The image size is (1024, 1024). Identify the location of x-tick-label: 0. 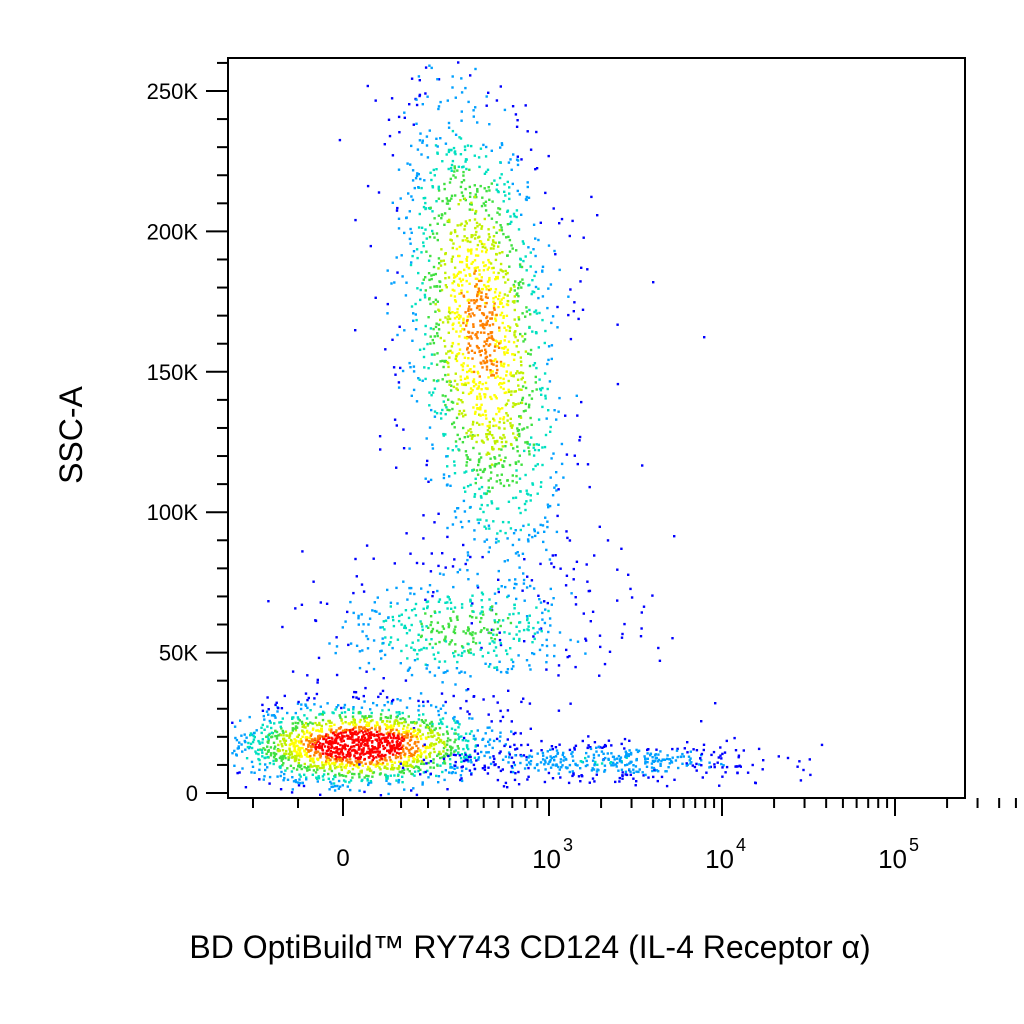
(342, 858).